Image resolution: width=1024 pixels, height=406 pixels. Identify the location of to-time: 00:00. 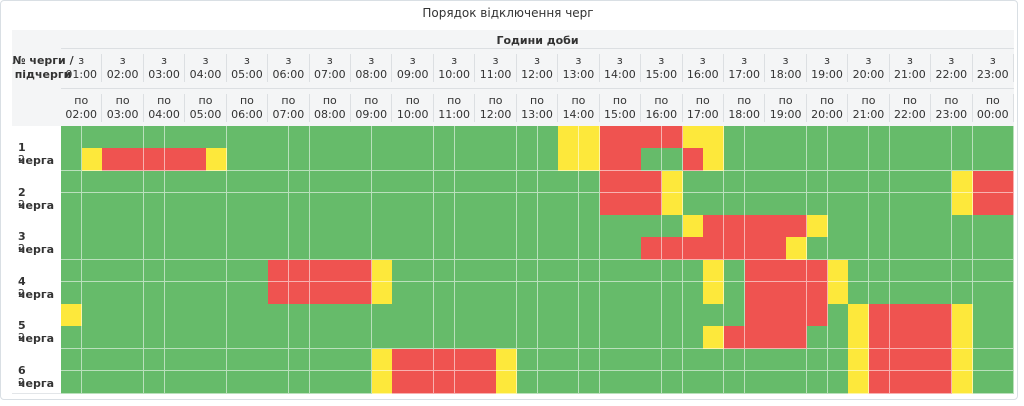
(992, 114).